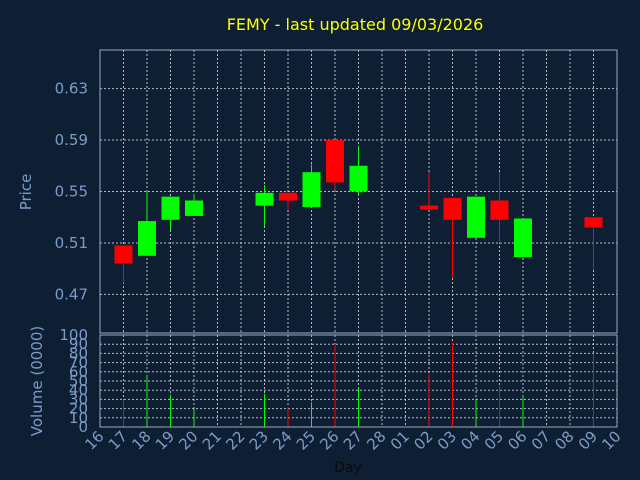 Image resolution: width=640 pixels, height=480 pixels. What do you see at coordinates (71, 243) in the screenshot?
I see `price-tick-label: 0.51` at bounding box center [71, 243].